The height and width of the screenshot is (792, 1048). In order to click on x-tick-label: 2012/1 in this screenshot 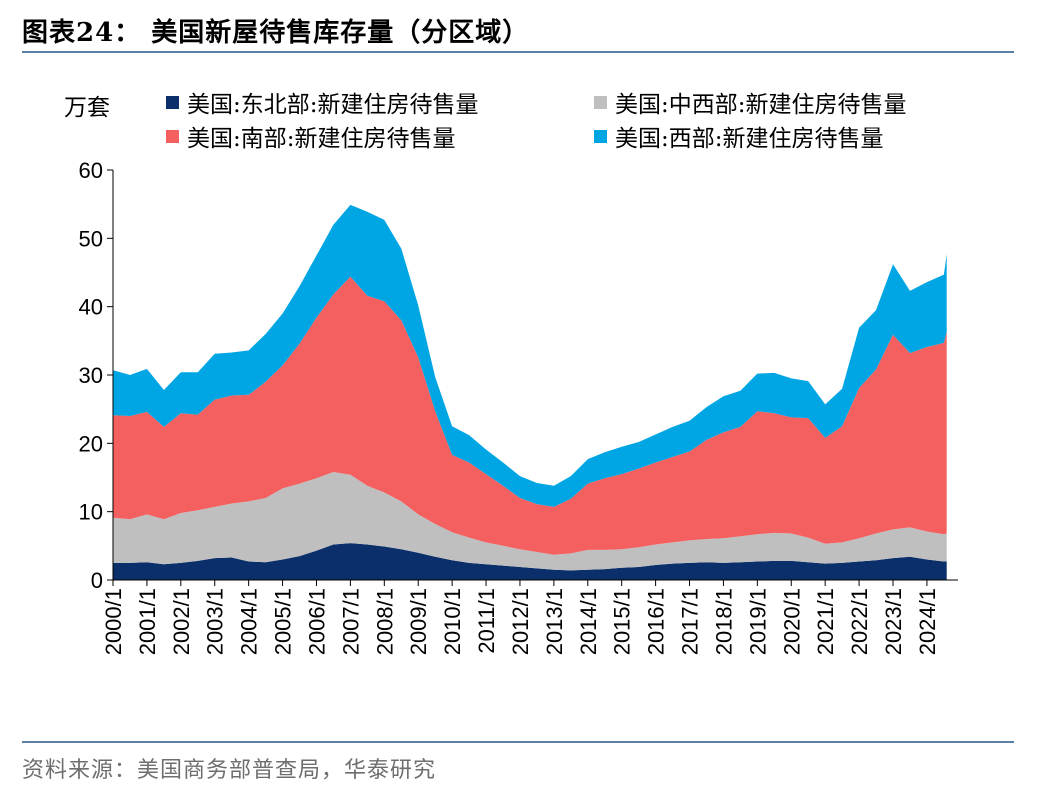, I will do `click(520, 621)`.